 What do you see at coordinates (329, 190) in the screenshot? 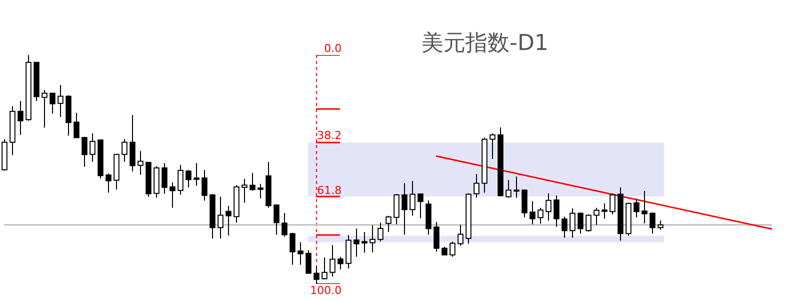
I see `annotation: 61.8` at bounding box center [329, 190].